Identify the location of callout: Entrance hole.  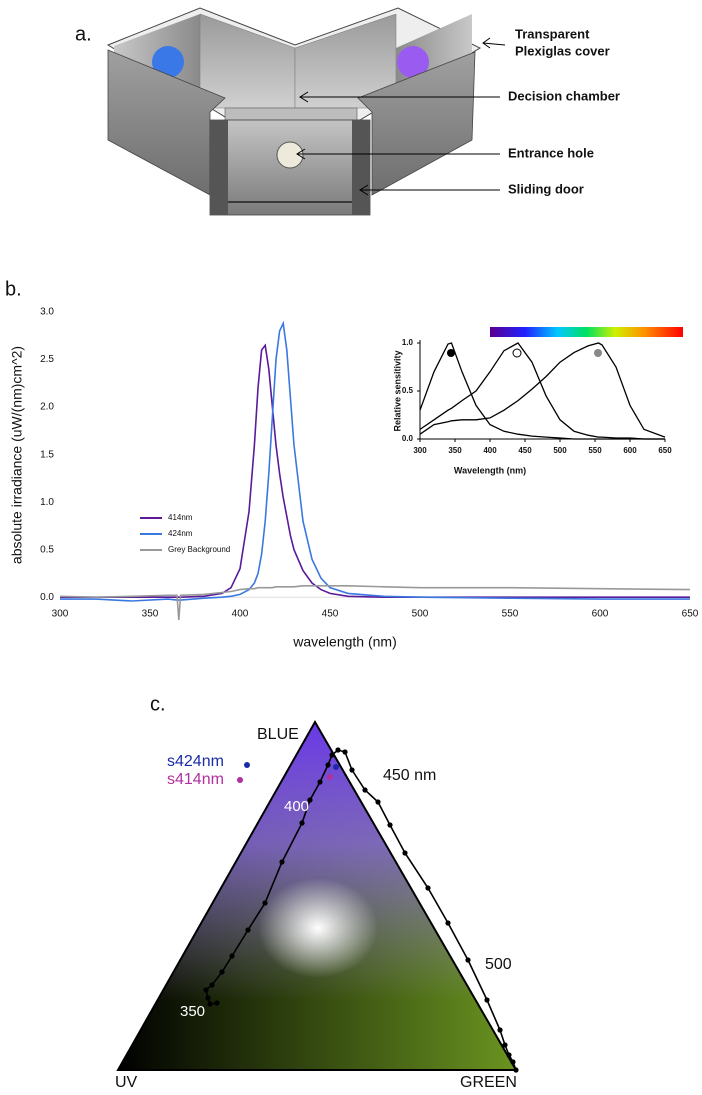
(551, 152).